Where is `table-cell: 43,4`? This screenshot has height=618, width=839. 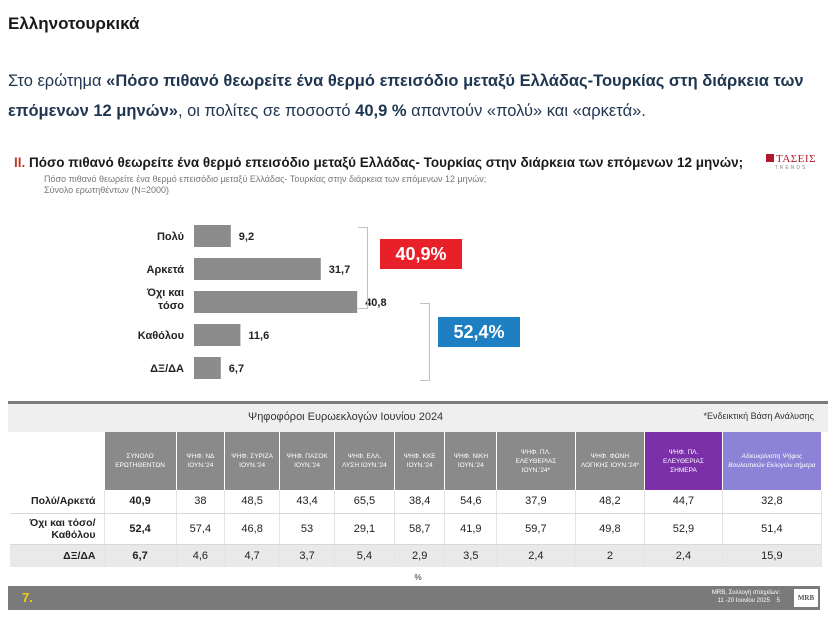
table-cell: 43,4 is located at coordinates (307, 502).